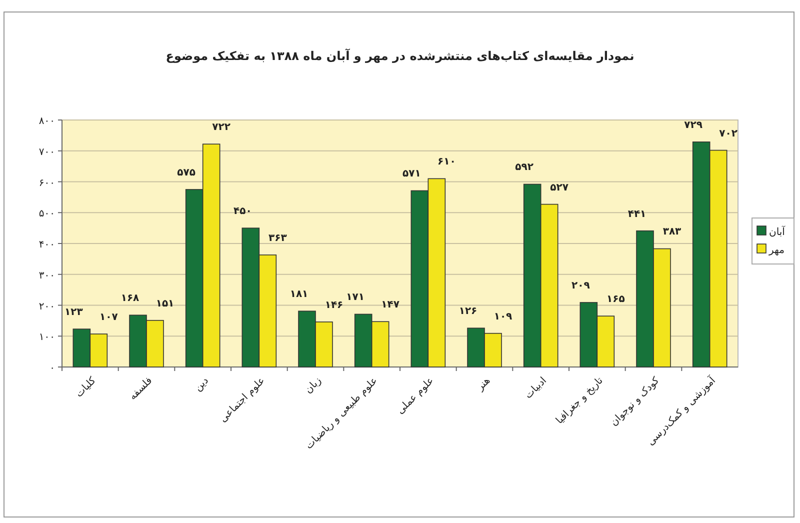  Describe the element at coordinates (73, 312) in the screenshot. I see `data-label: ۱۲۳` at that location.